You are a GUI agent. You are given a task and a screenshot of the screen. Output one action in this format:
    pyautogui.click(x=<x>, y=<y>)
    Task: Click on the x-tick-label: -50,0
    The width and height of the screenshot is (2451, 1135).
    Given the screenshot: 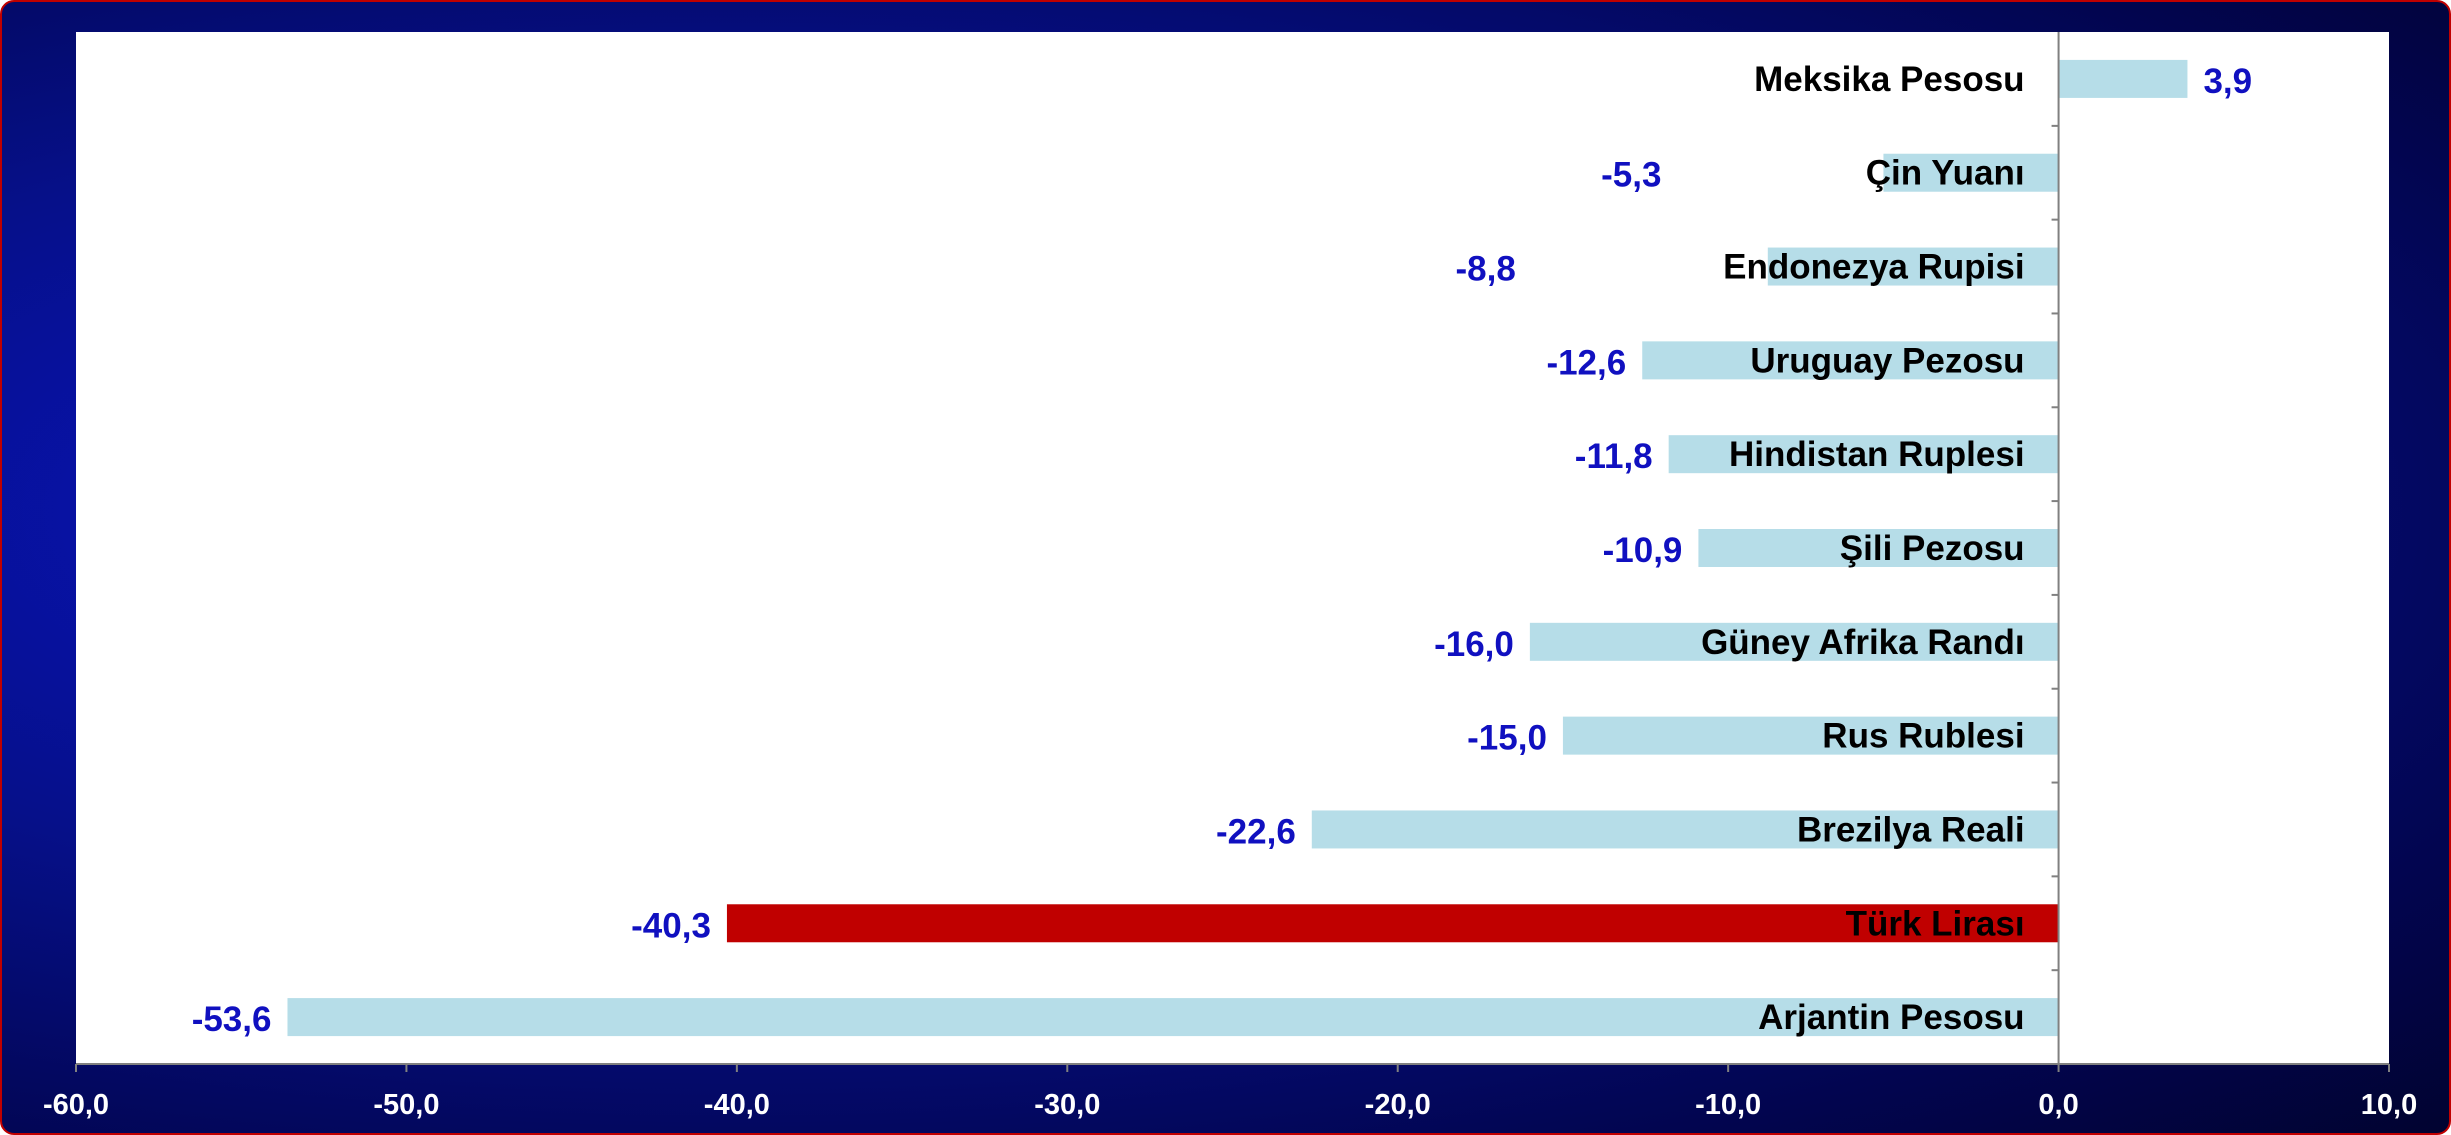 What is the action you would take?
    pyautogui.click(x=406, y=1105)
    